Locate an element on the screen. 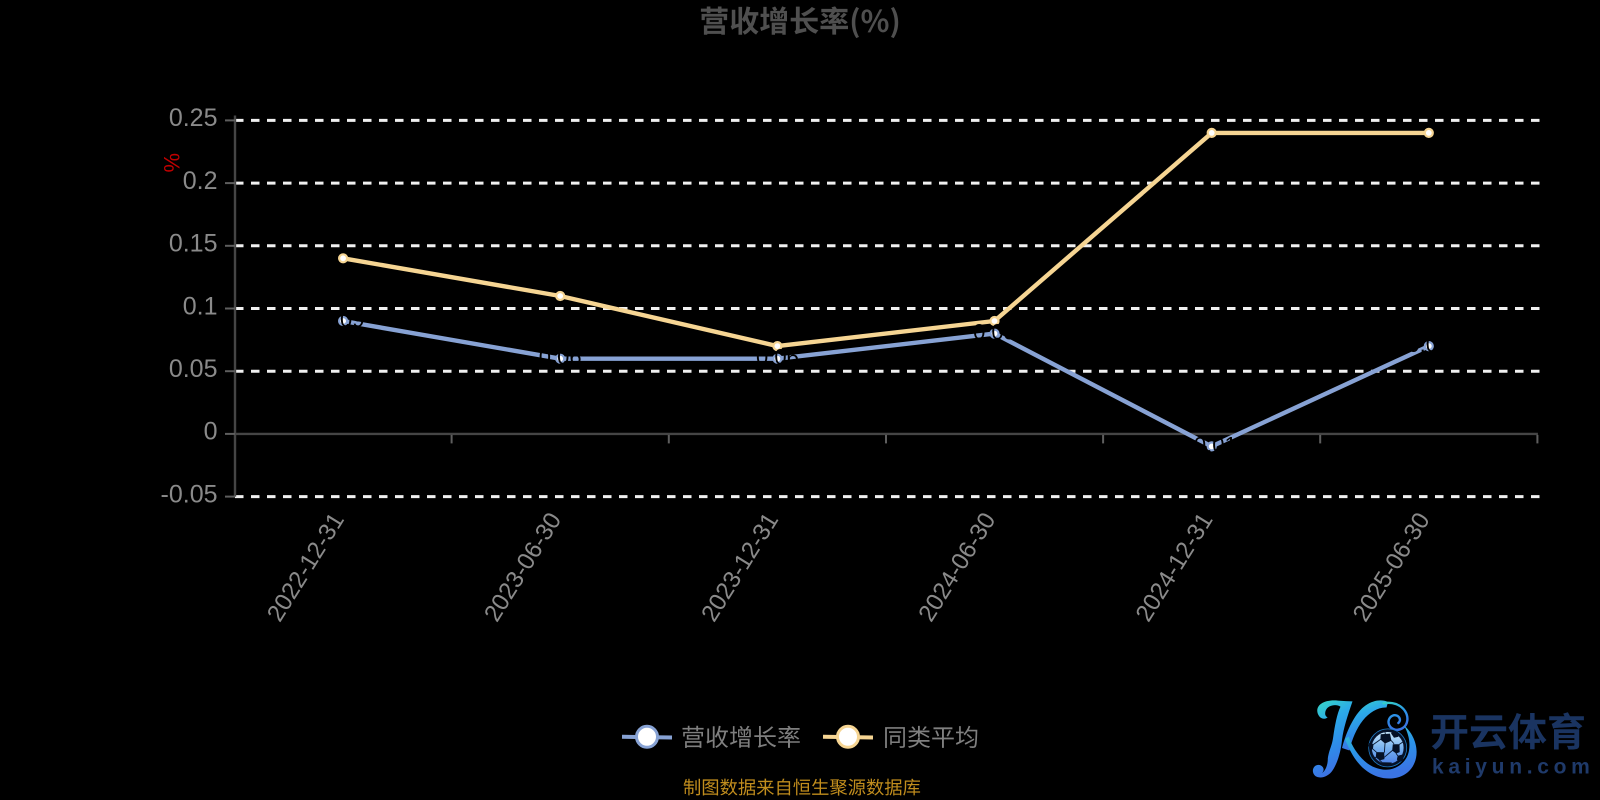 Image resolution: width=1600 pixels, height=800 pixels. svg-text: -0.01 is located at coordinates (1212, 444).